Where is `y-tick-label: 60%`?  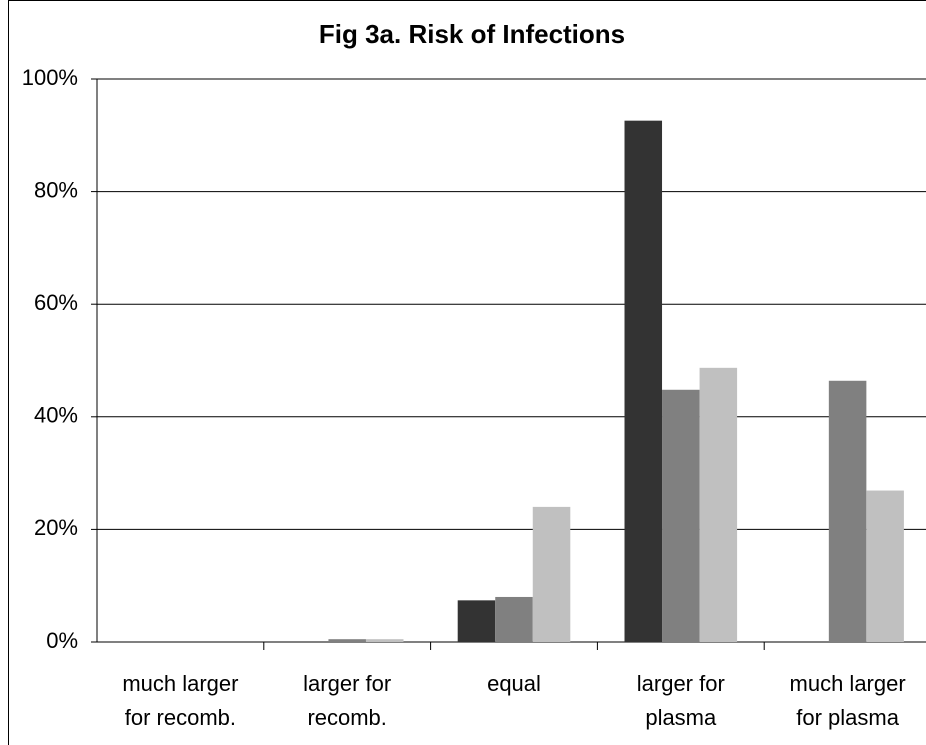
y-tick-label: 60% is located at coordinates (56, 302).